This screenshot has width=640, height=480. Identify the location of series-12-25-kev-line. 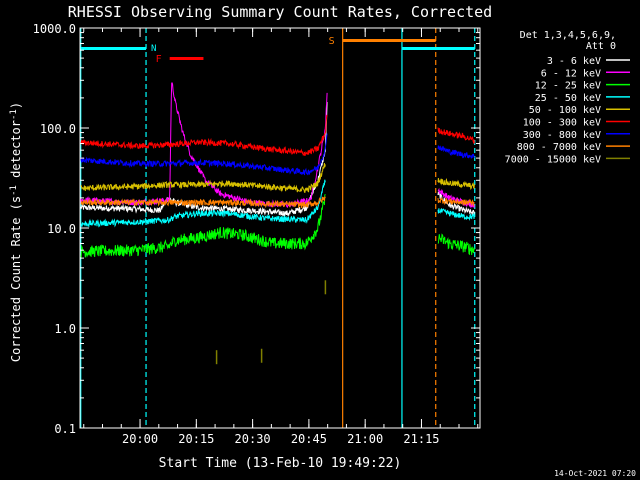
(203, 225).